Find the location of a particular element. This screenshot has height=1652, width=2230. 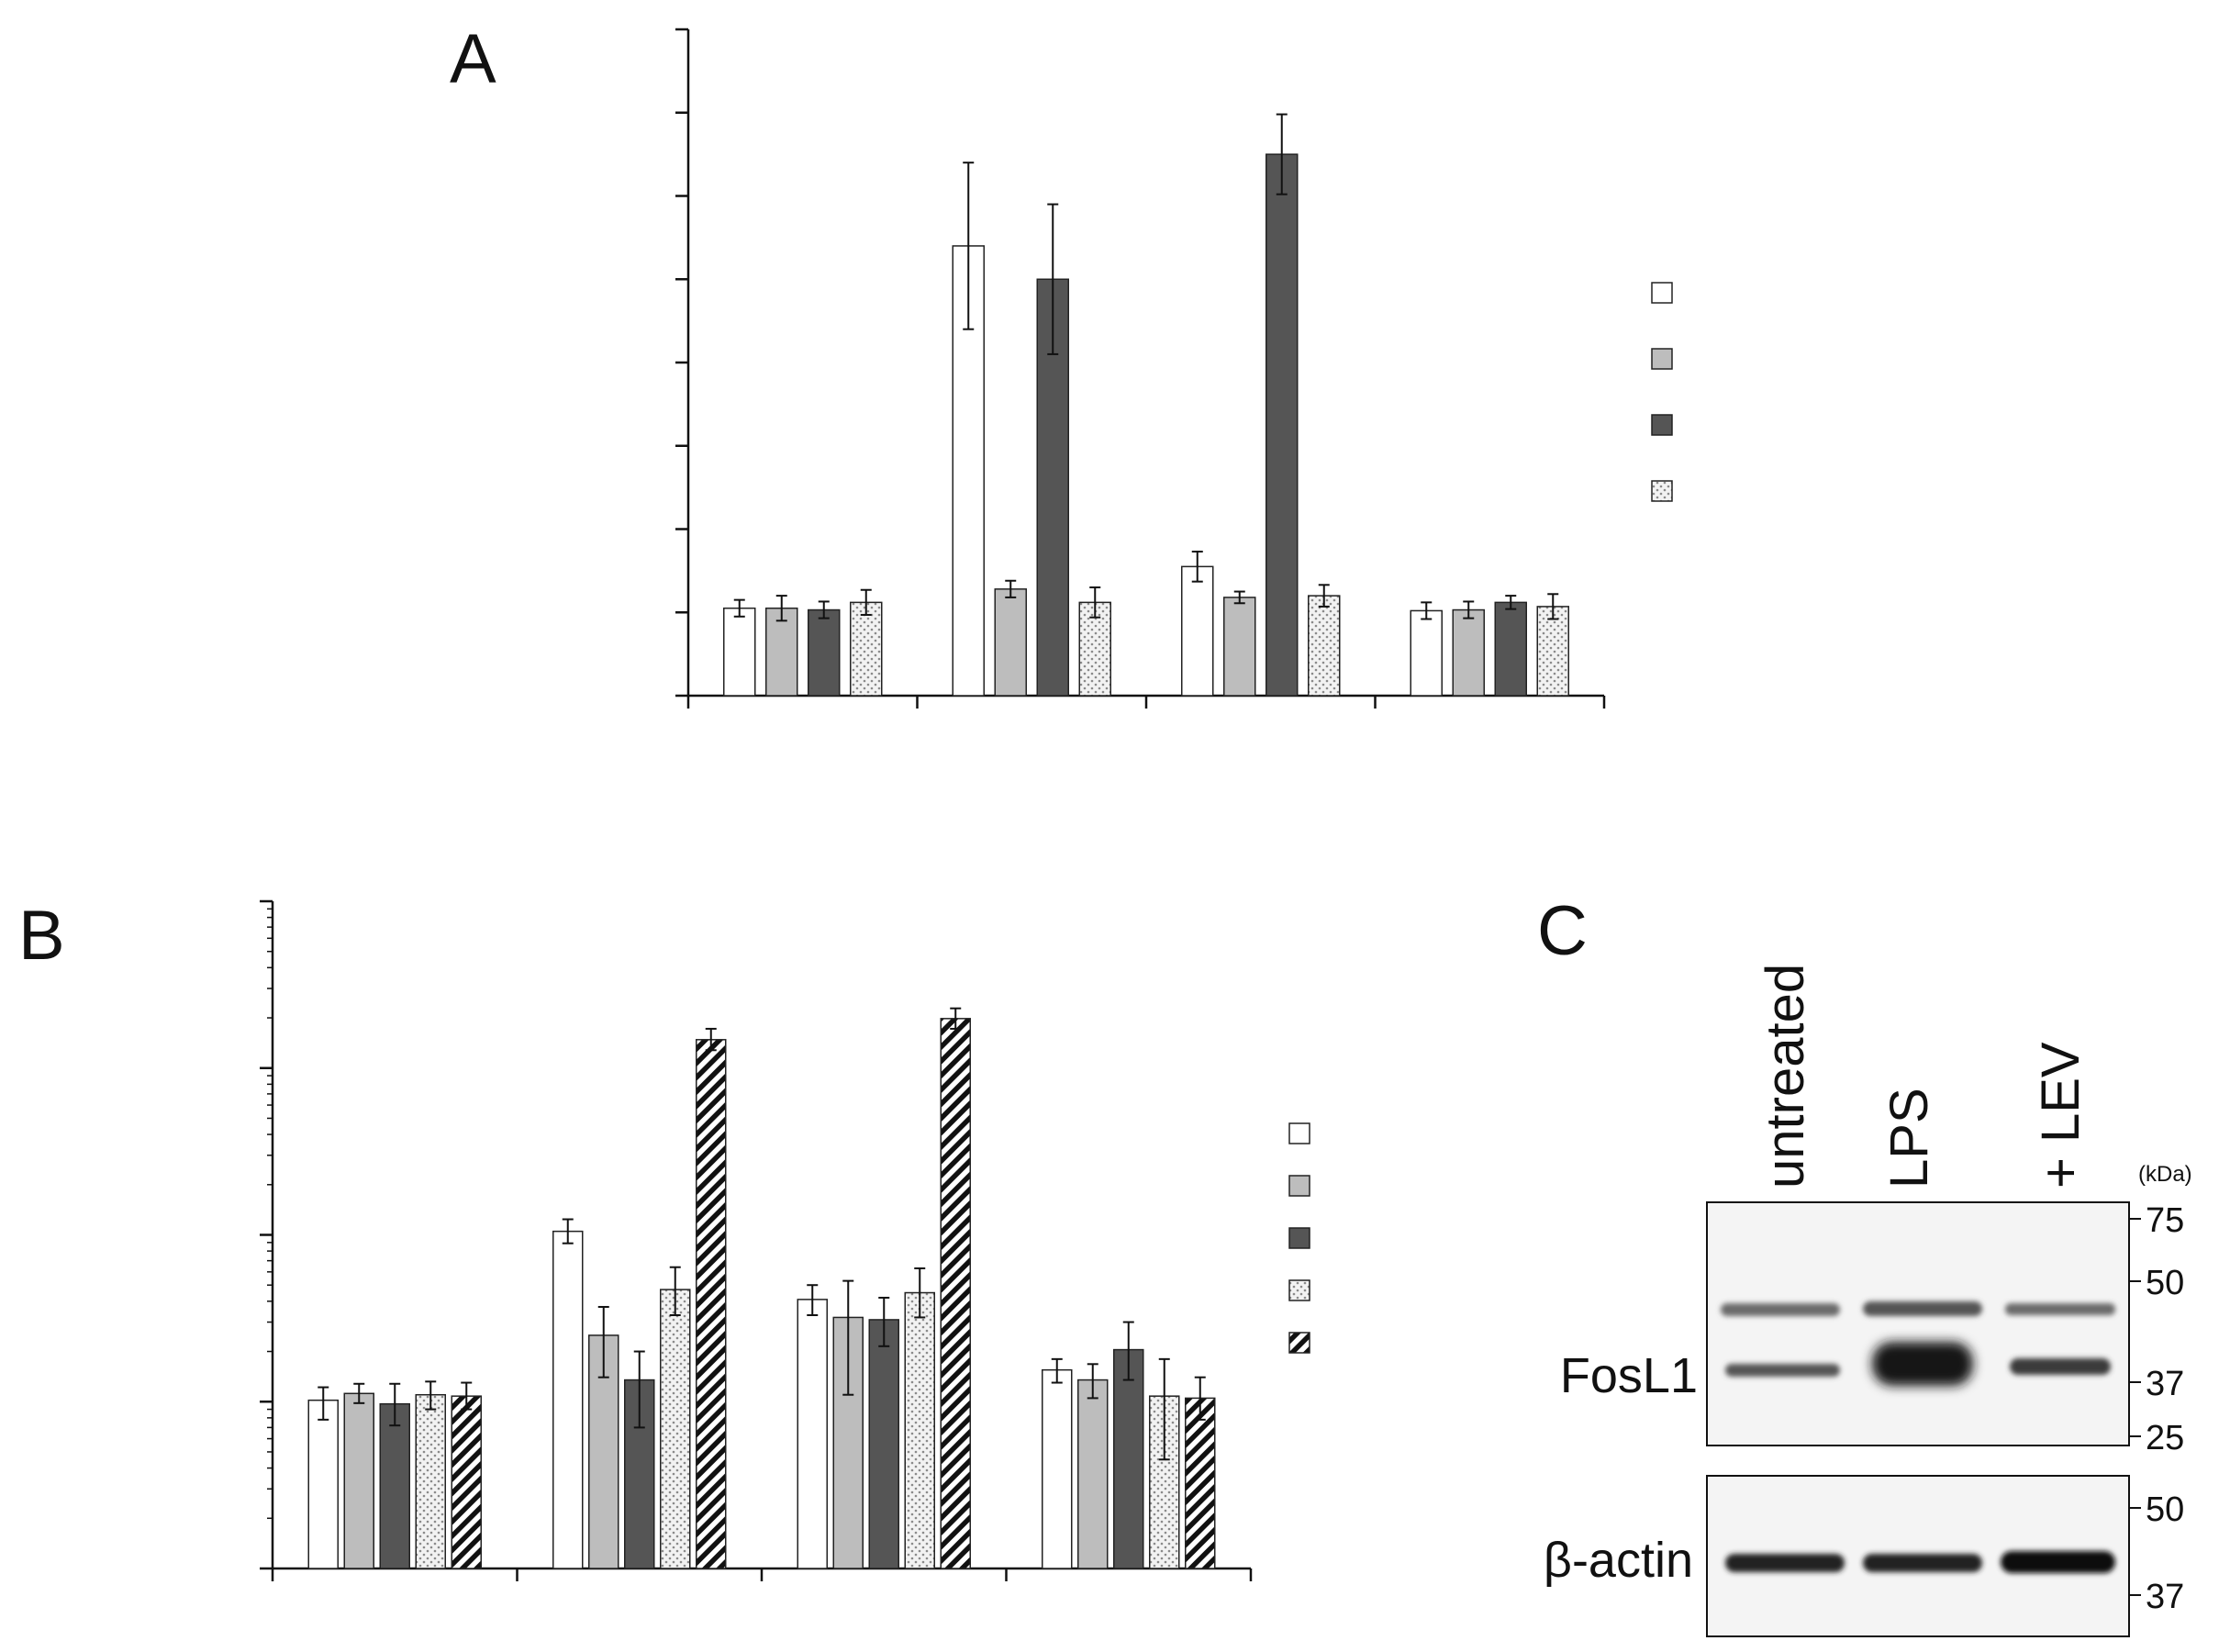

marker-75: 75 is located at coordinates (2165, 1220).